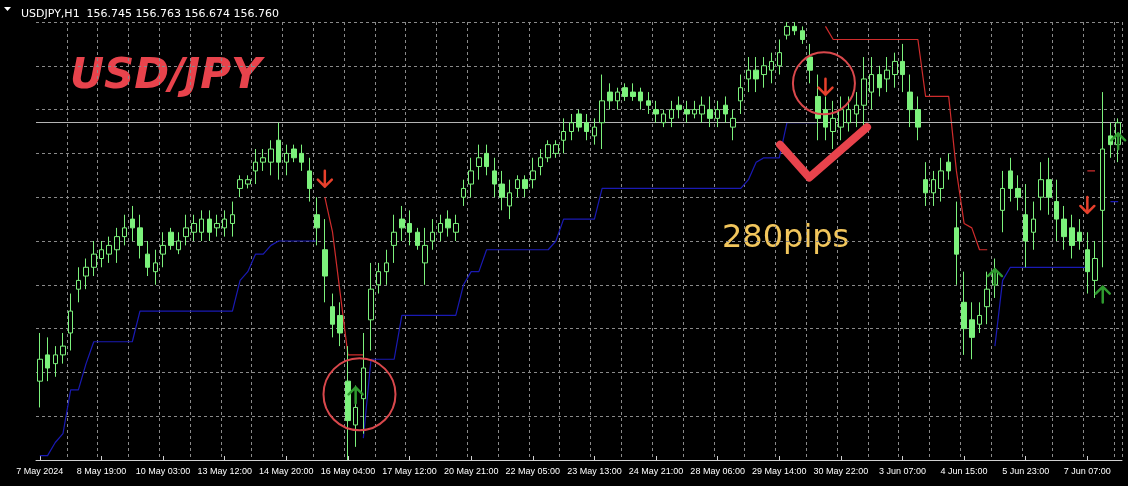 The width and height of the screenshot is (1128, 486). I want to click on x-tick-label: 7 Jun 07:00, so click(1087, 470).